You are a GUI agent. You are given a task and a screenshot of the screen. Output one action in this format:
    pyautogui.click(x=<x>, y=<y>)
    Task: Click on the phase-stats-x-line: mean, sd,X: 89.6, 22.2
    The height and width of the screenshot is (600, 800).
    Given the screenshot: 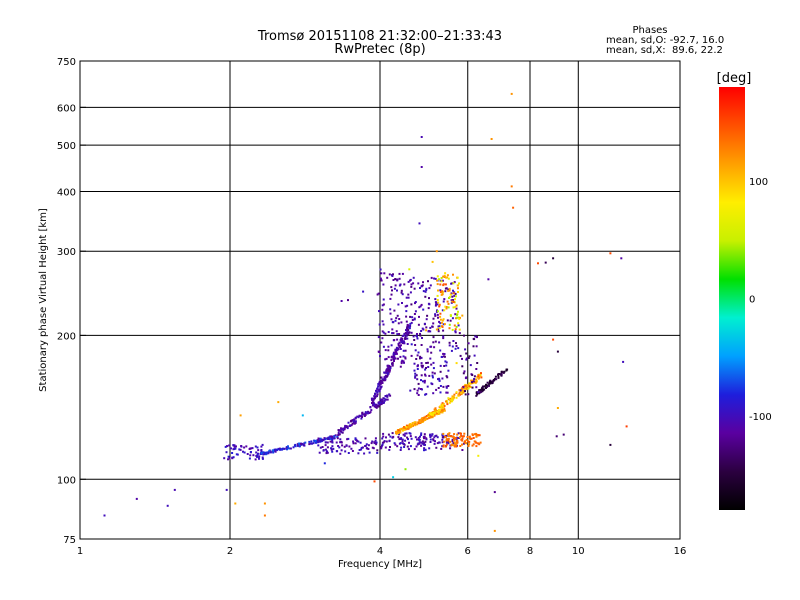 What is the action you would take?
    pyautogui.click(x=664, y=50)
    